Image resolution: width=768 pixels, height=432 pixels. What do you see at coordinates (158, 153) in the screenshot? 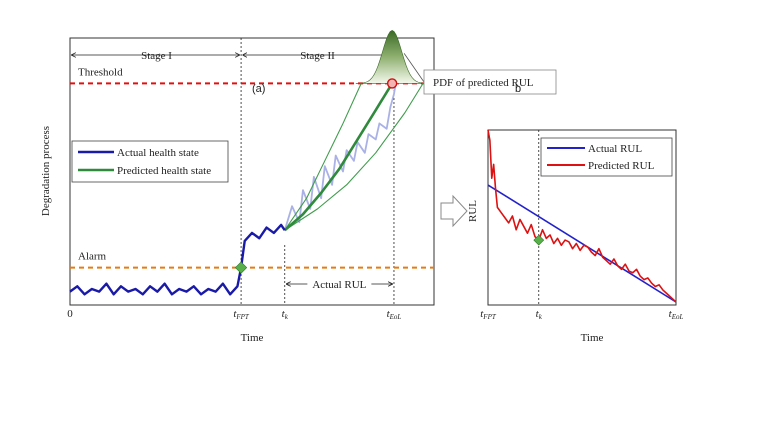
I see `legend-label-actual-health: Actual health state` at bounding box center [158, 153].